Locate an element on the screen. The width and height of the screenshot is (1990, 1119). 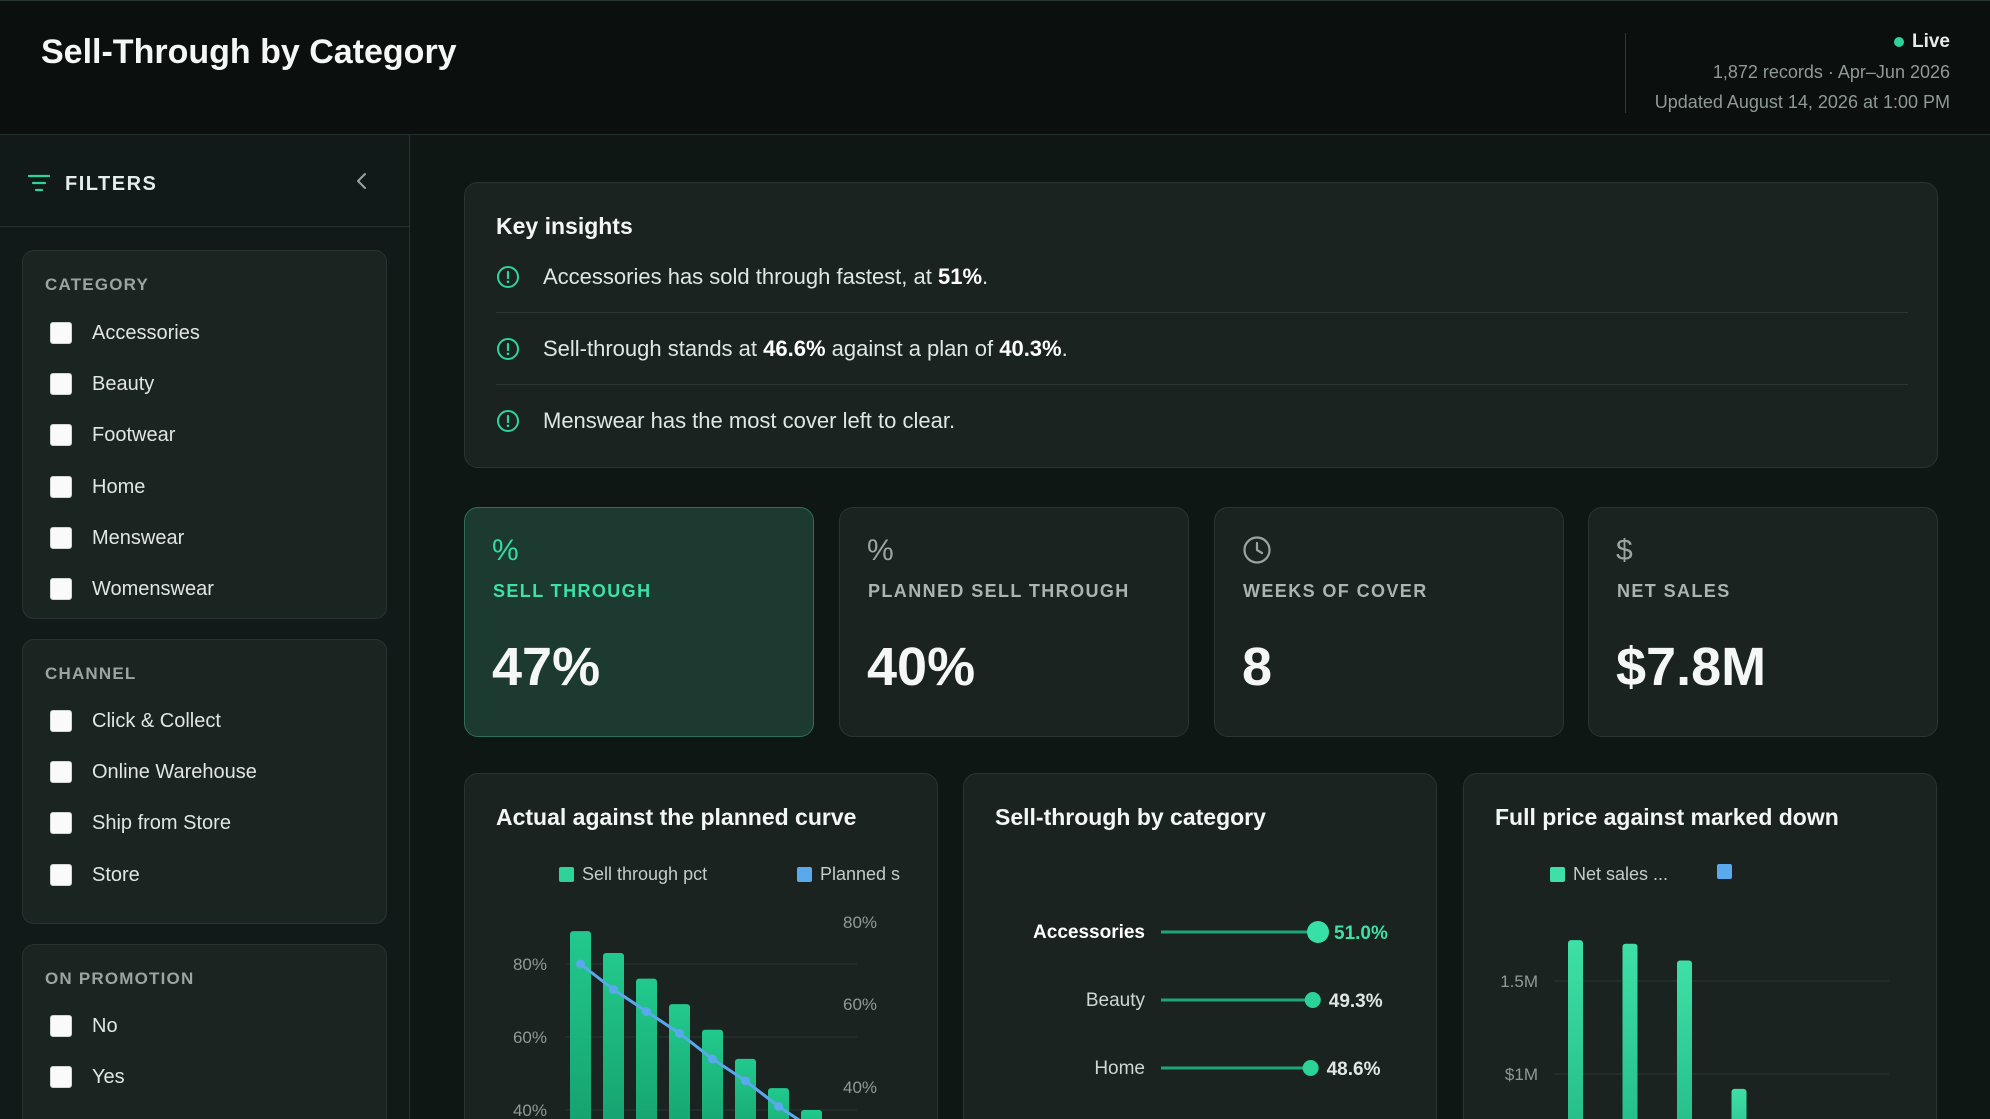
kpi-value: 47% is located at coordinates (546, 667).